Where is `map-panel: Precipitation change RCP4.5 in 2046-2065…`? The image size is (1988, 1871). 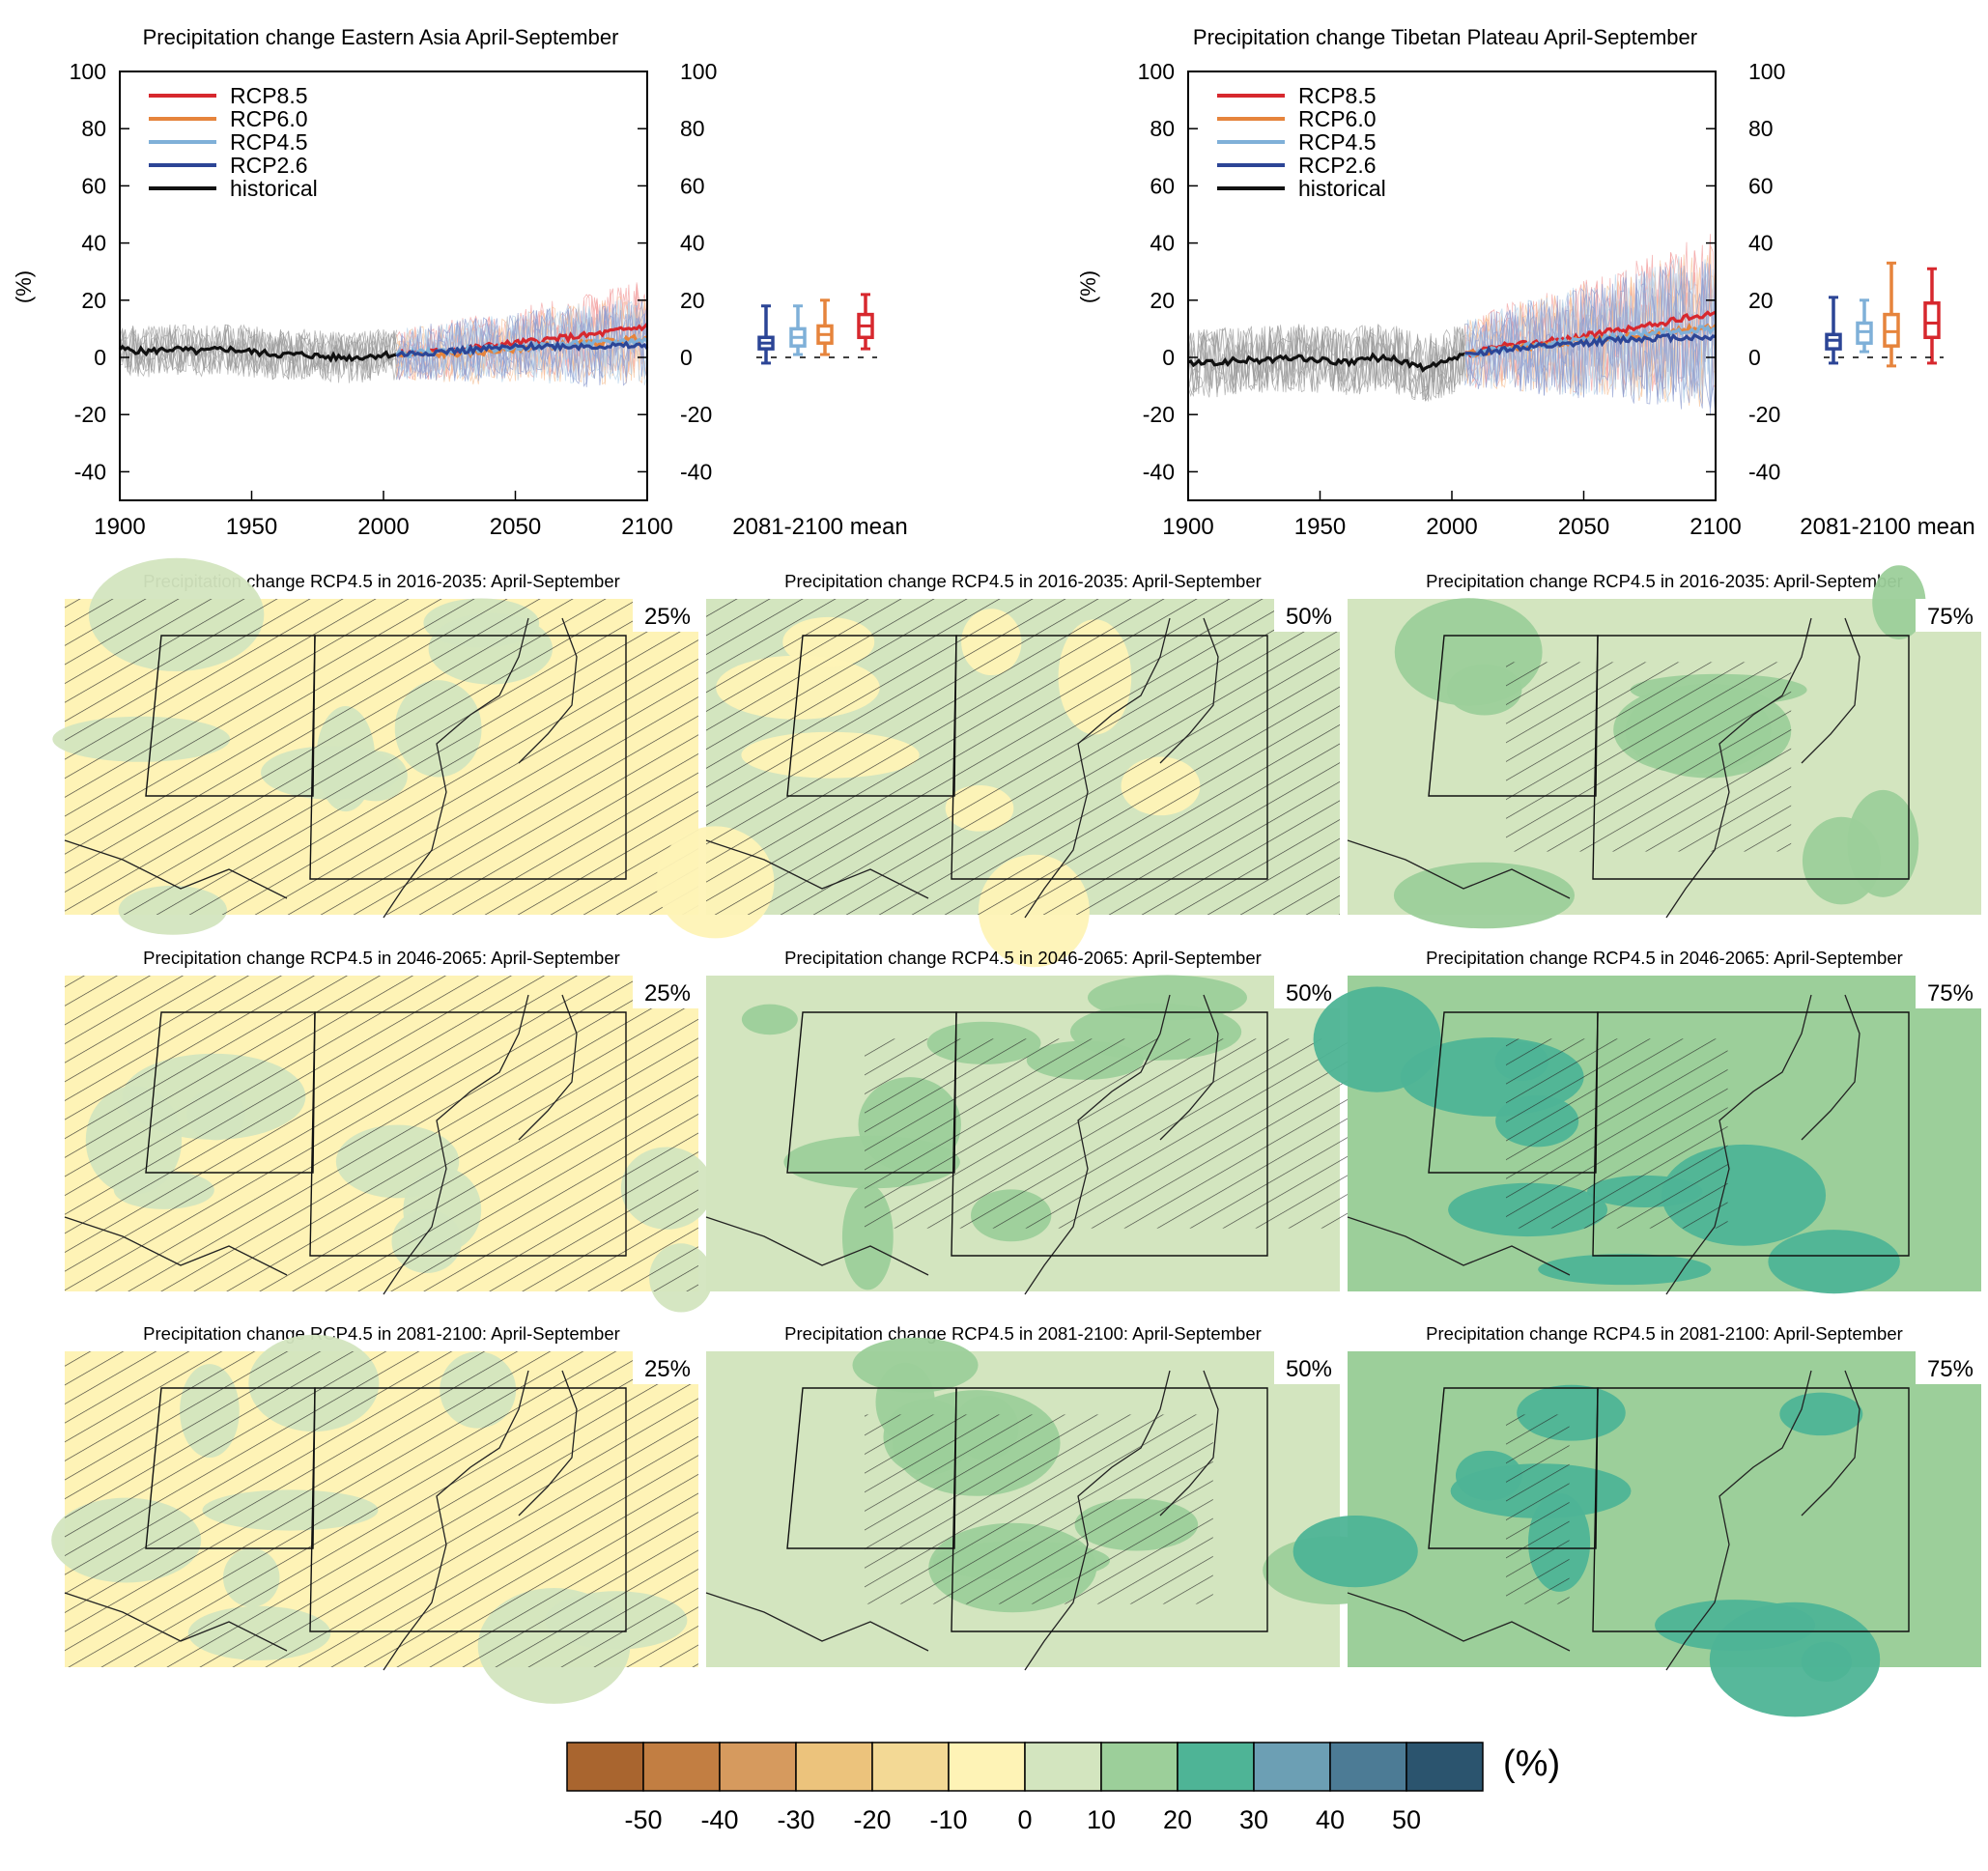 map-panel: Precipitation change RCP4.5 in 2046-2065… is located at coordinates (1647, 1121).